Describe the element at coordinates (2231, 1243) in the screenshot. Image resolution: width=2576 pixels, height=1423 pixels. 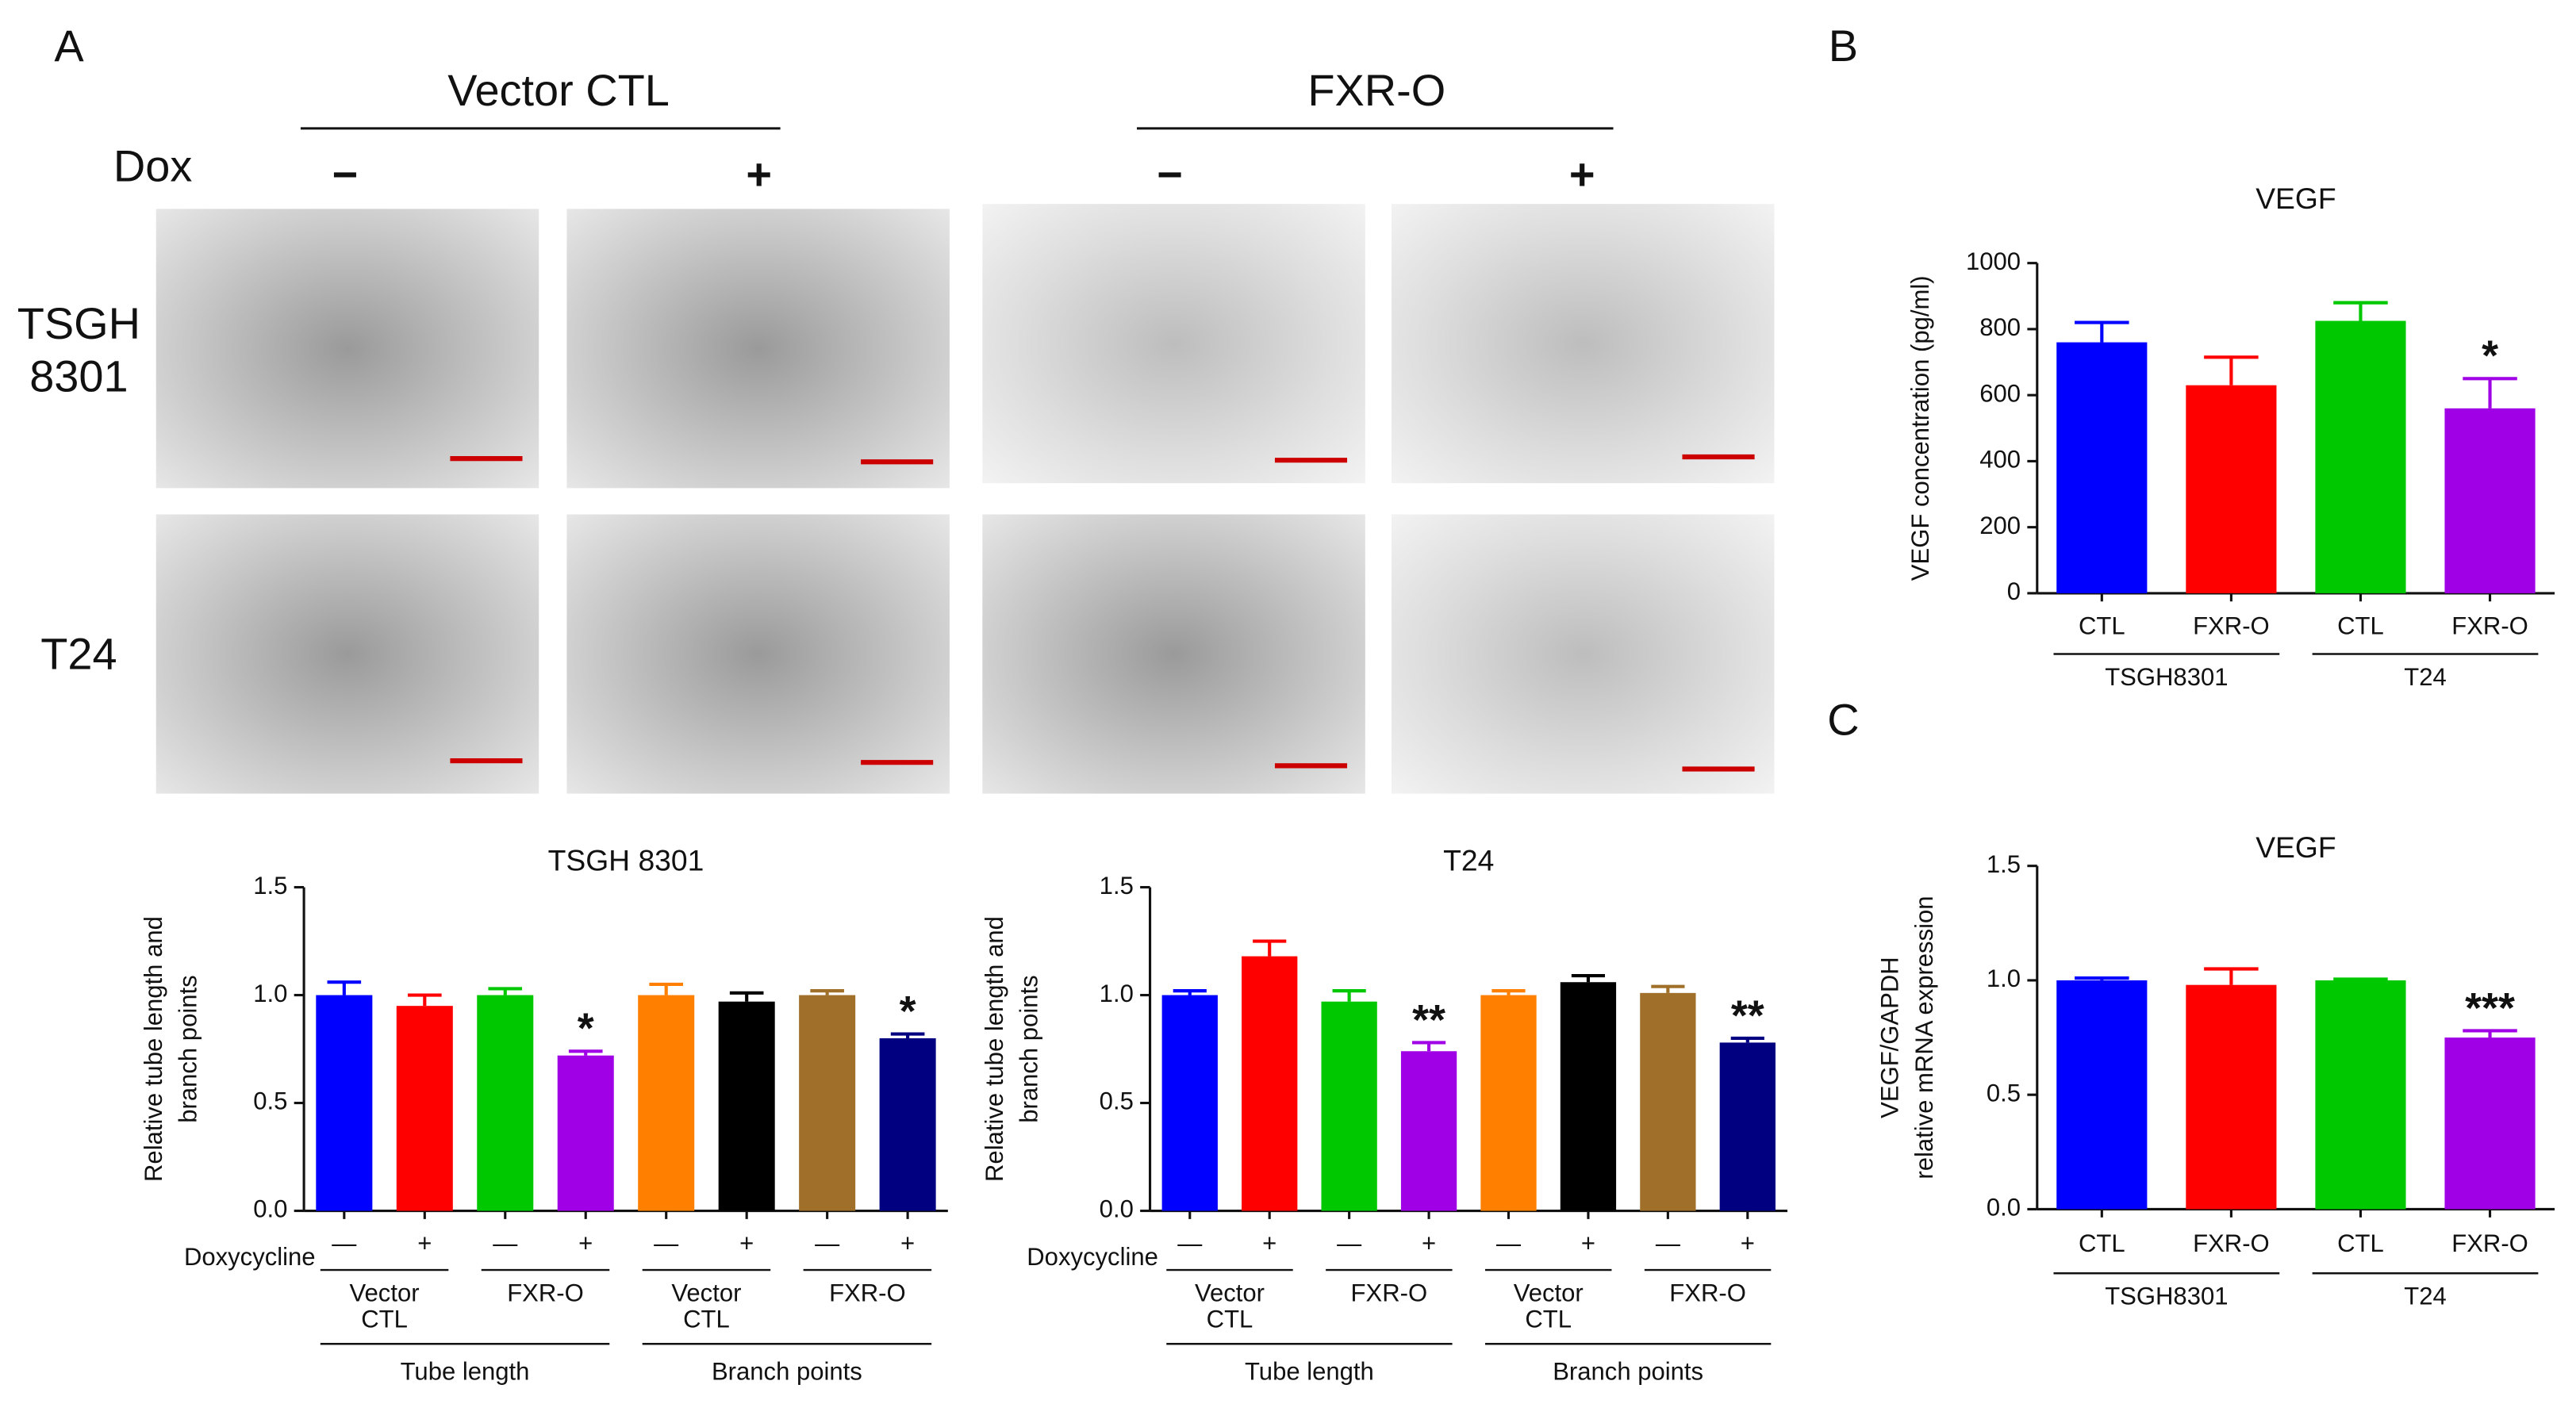
I see `x-tick-label: FXR-O` at that location.